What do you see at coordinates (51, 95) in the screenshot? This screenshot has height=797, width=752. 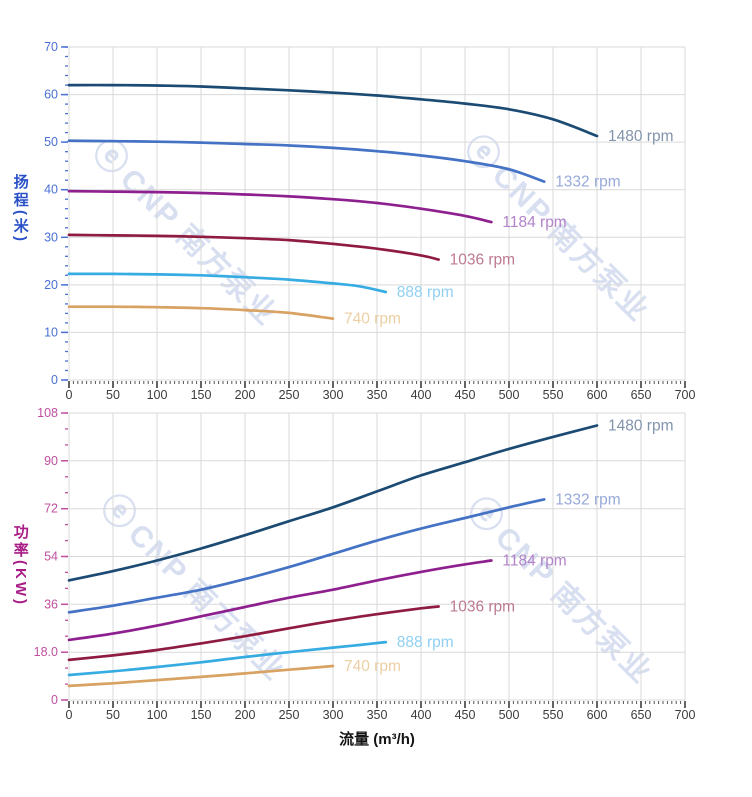 I see `y-tick-label: 60` at bounding box center [51, 95].